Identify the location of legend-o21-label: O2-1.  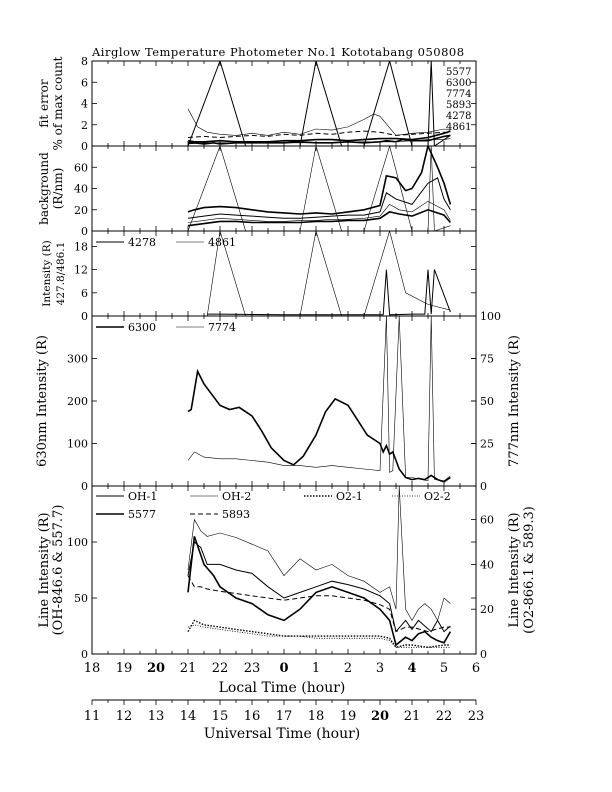
(349, 496).